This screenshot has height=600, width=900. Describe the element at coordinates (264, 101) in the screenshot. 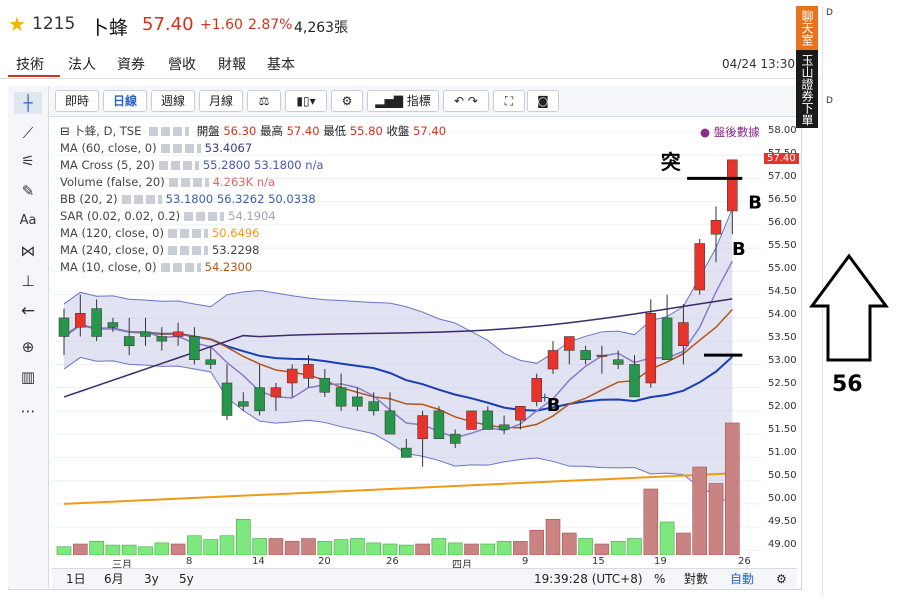

I see `compare-icon: ⚖` at that location.